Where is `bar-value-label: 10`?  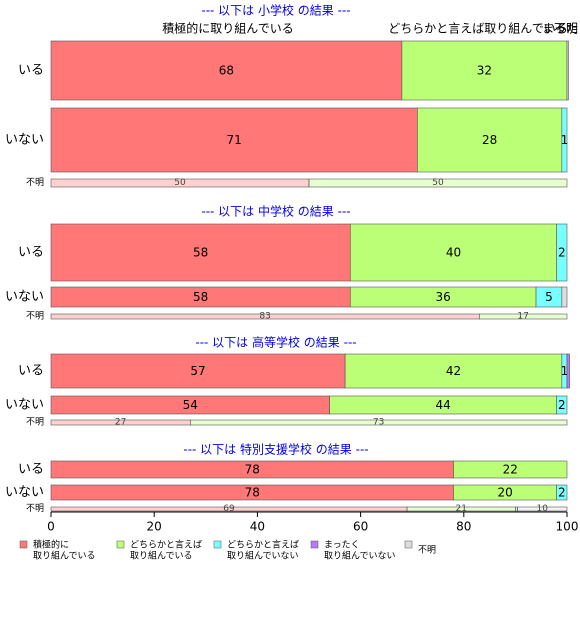
bar-value-label: 10 is located at coordinates (543, 509).